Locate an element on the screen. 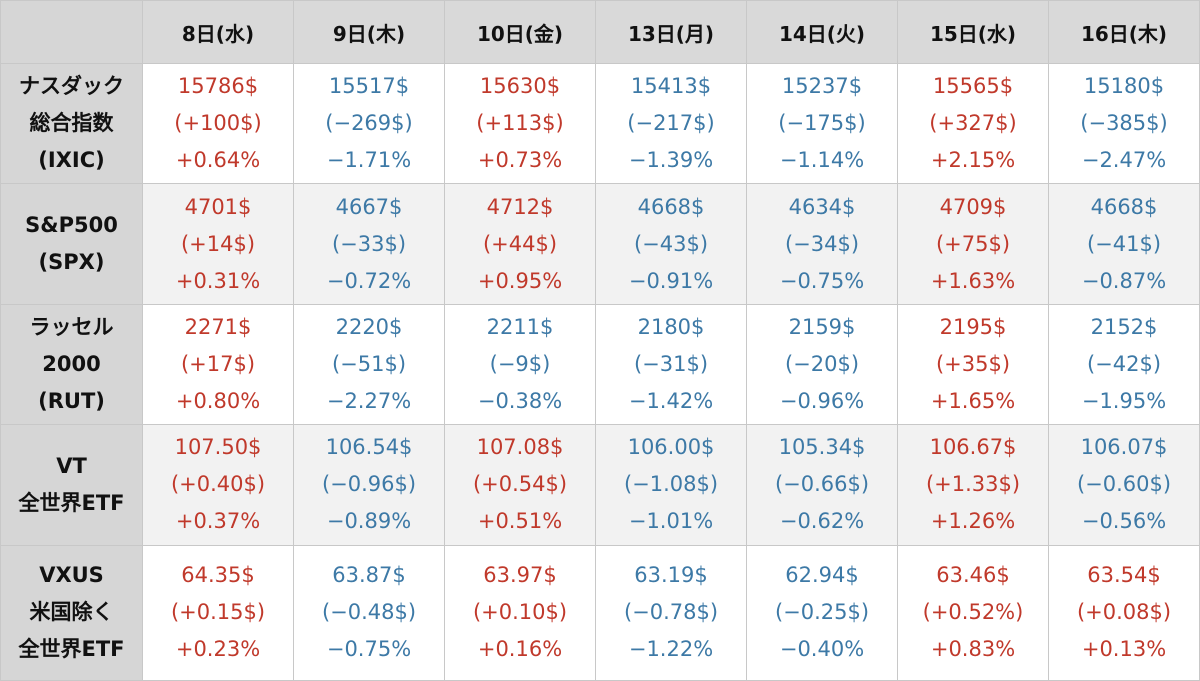  index-name-cell: VXUS 米国除く 全世界ETF is located at coordinates (71, 612).